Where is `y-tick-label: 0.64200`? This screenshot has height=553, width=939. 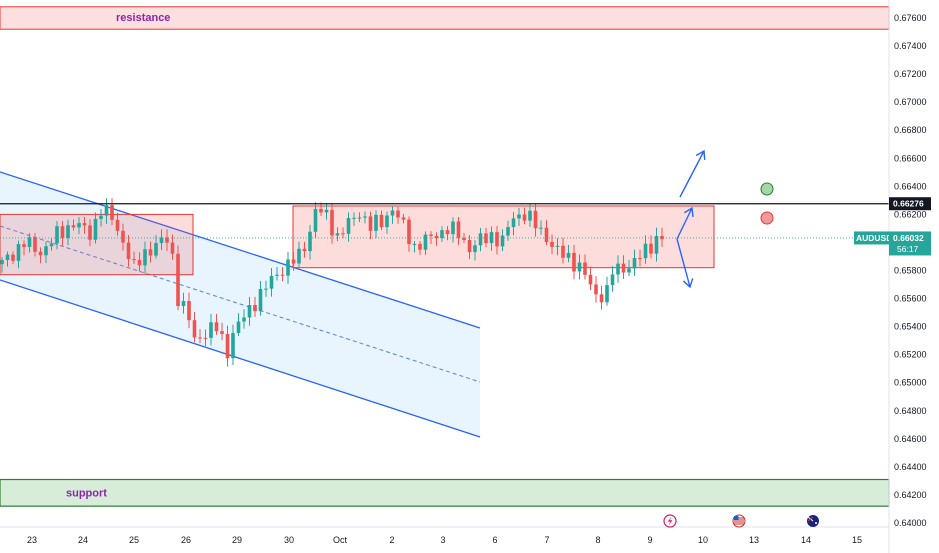 y-tick-label: 0.64200 is located at coordinates (910, 495).